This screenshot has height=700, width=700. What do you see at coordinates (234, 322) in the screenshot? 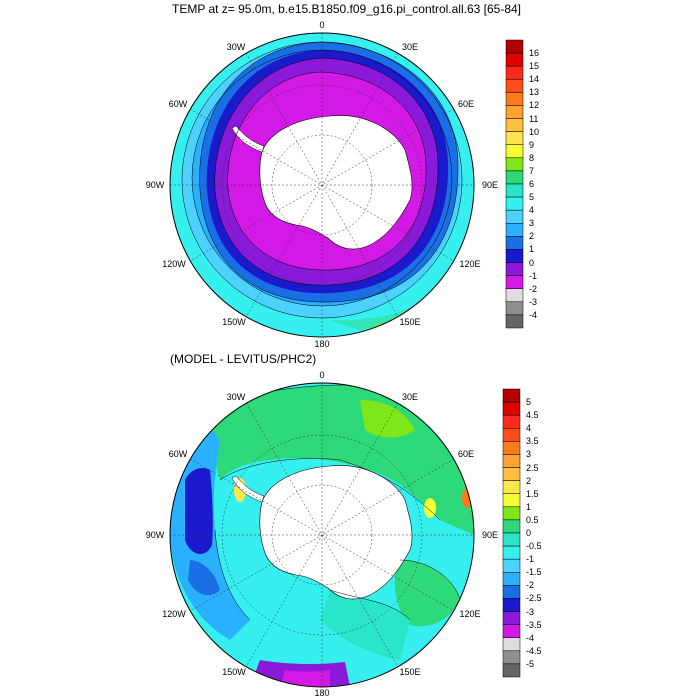
I see `top-lon-label: 150W` at bounding box center [234, 322].